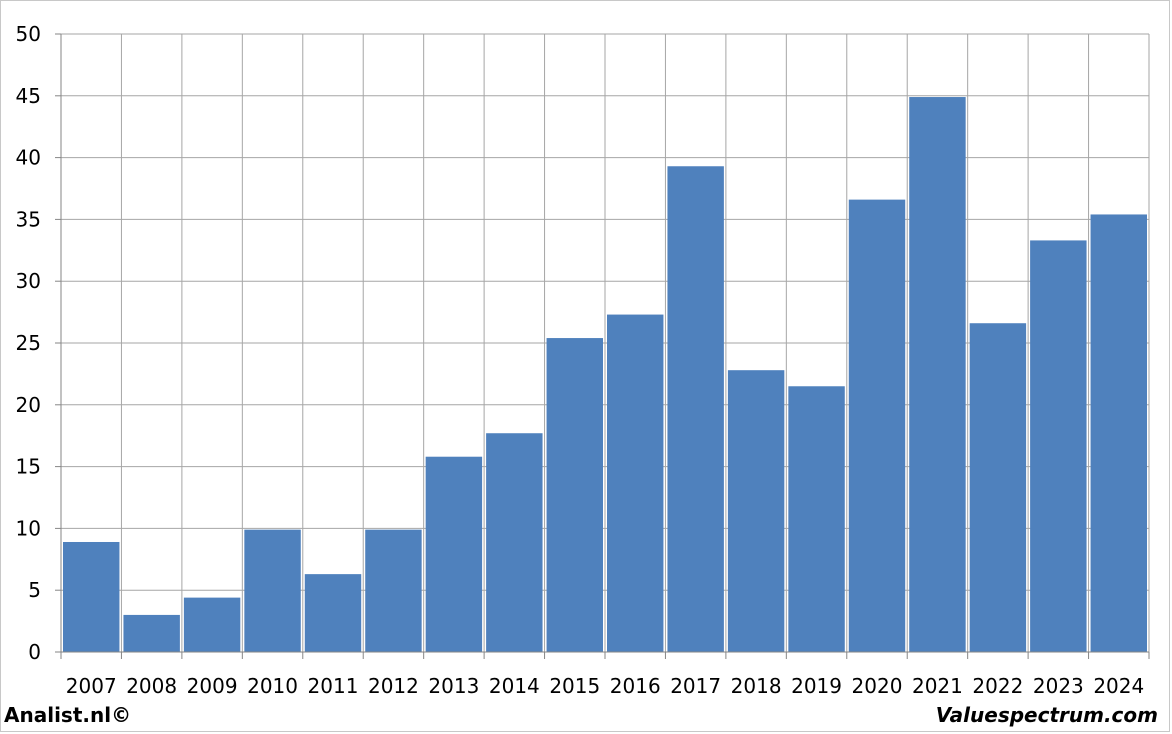 Image resolution: width=1172 pixels, height=734 pixels. What do you see at coordinates (28, 281) in the screenshot?
I see `y-tick-label: 30` at bounding box center [28, 281].